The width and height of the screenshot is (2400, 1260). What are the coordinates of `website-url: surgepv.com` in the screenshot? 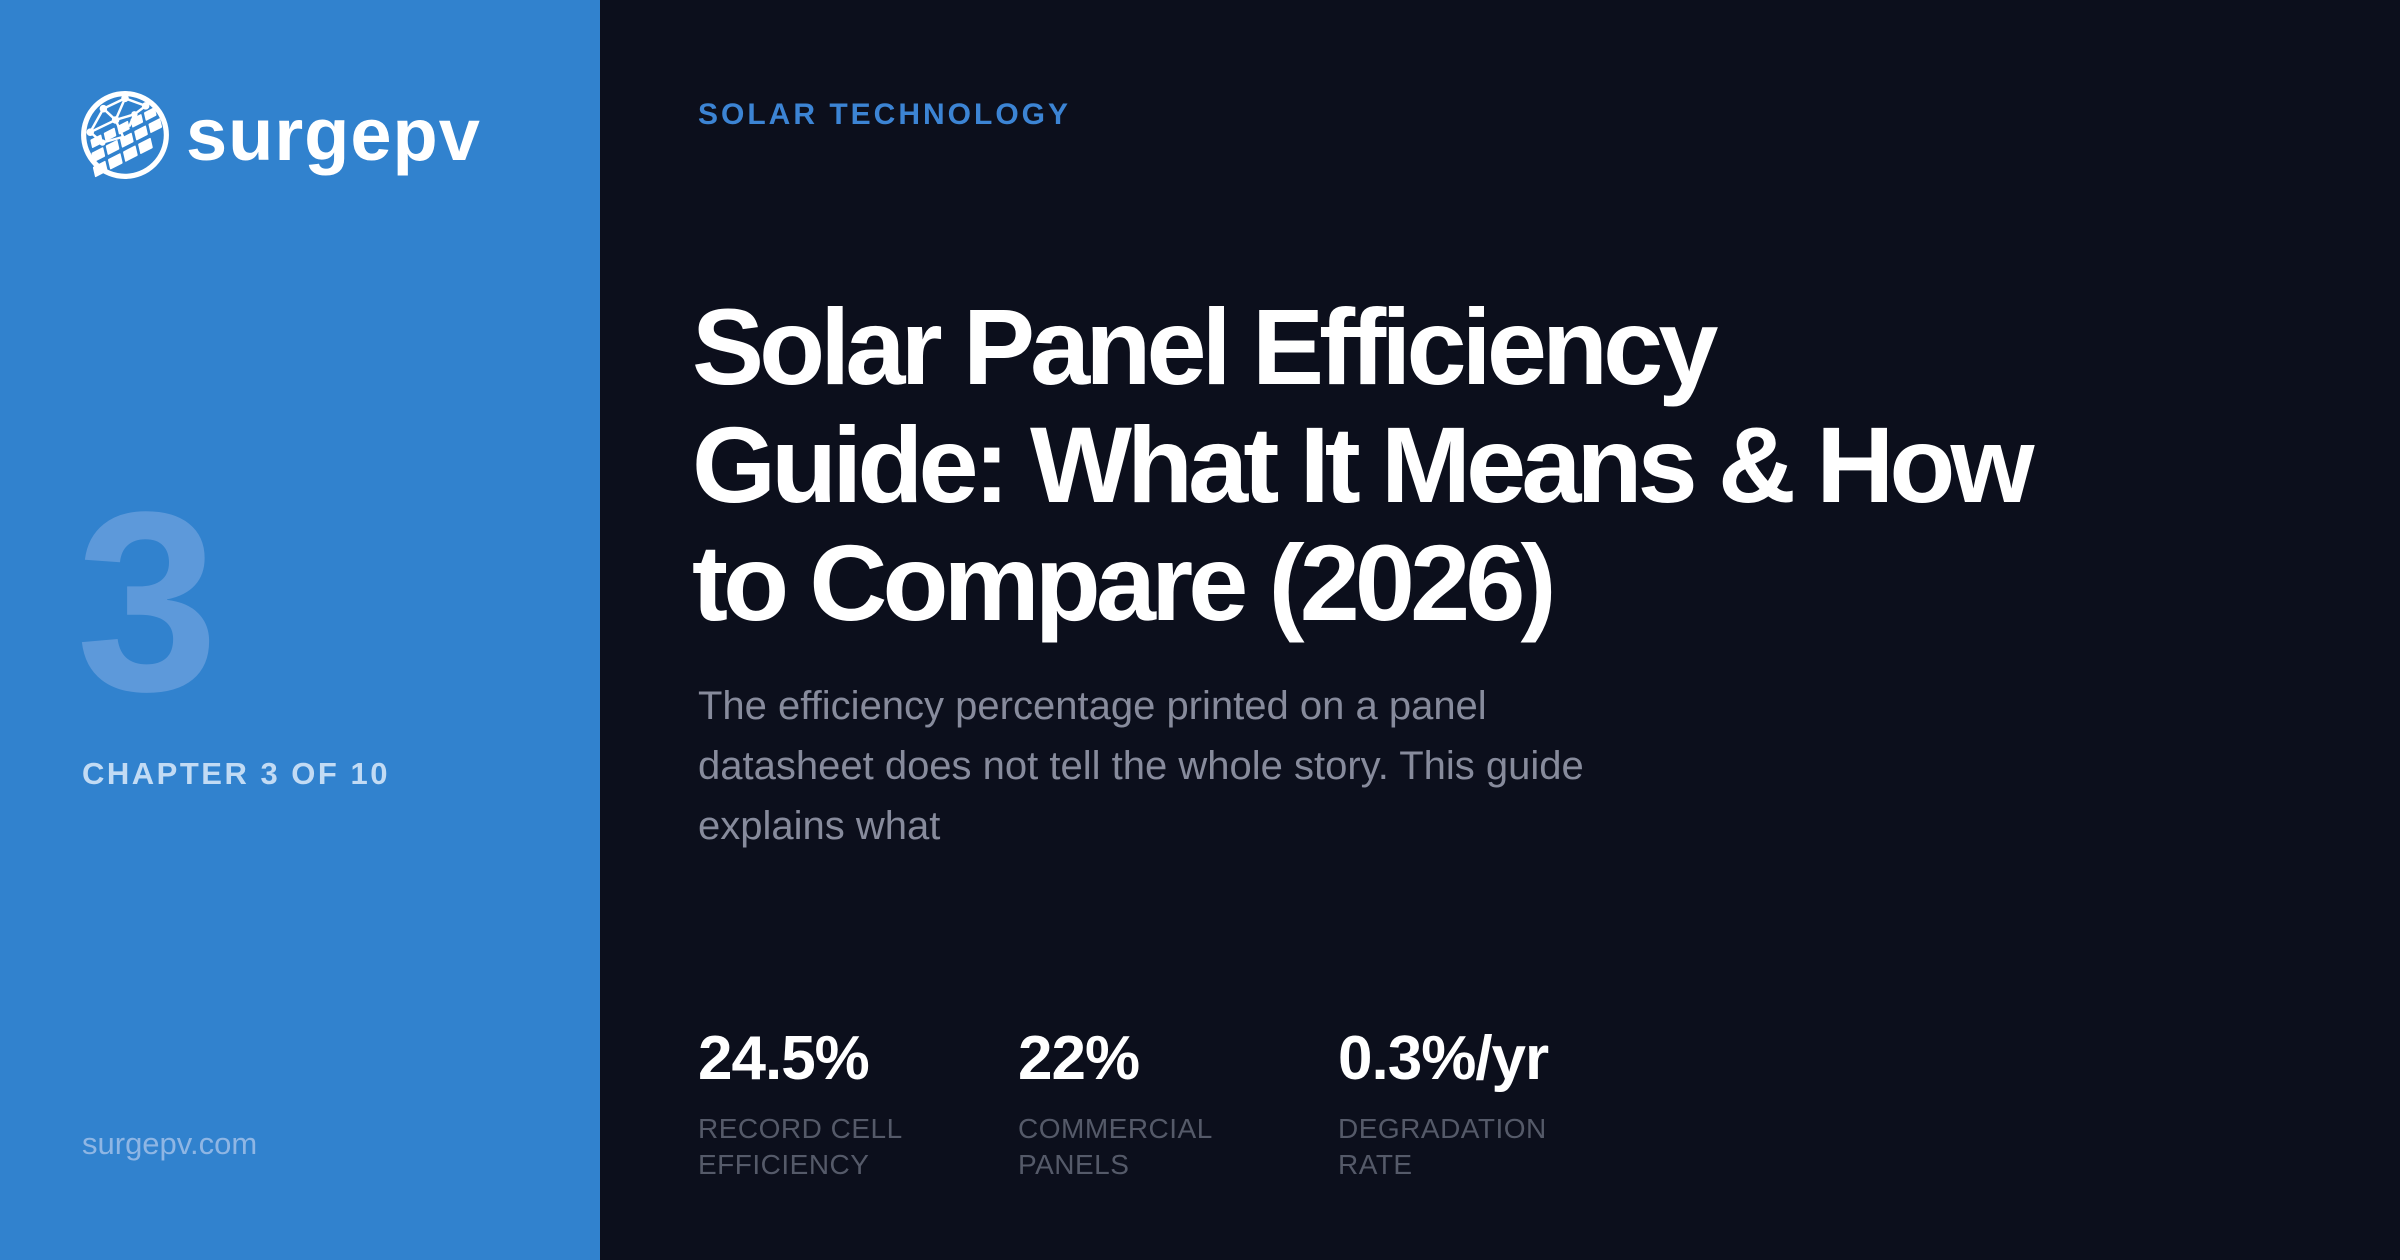 It's located at (170, 1143).